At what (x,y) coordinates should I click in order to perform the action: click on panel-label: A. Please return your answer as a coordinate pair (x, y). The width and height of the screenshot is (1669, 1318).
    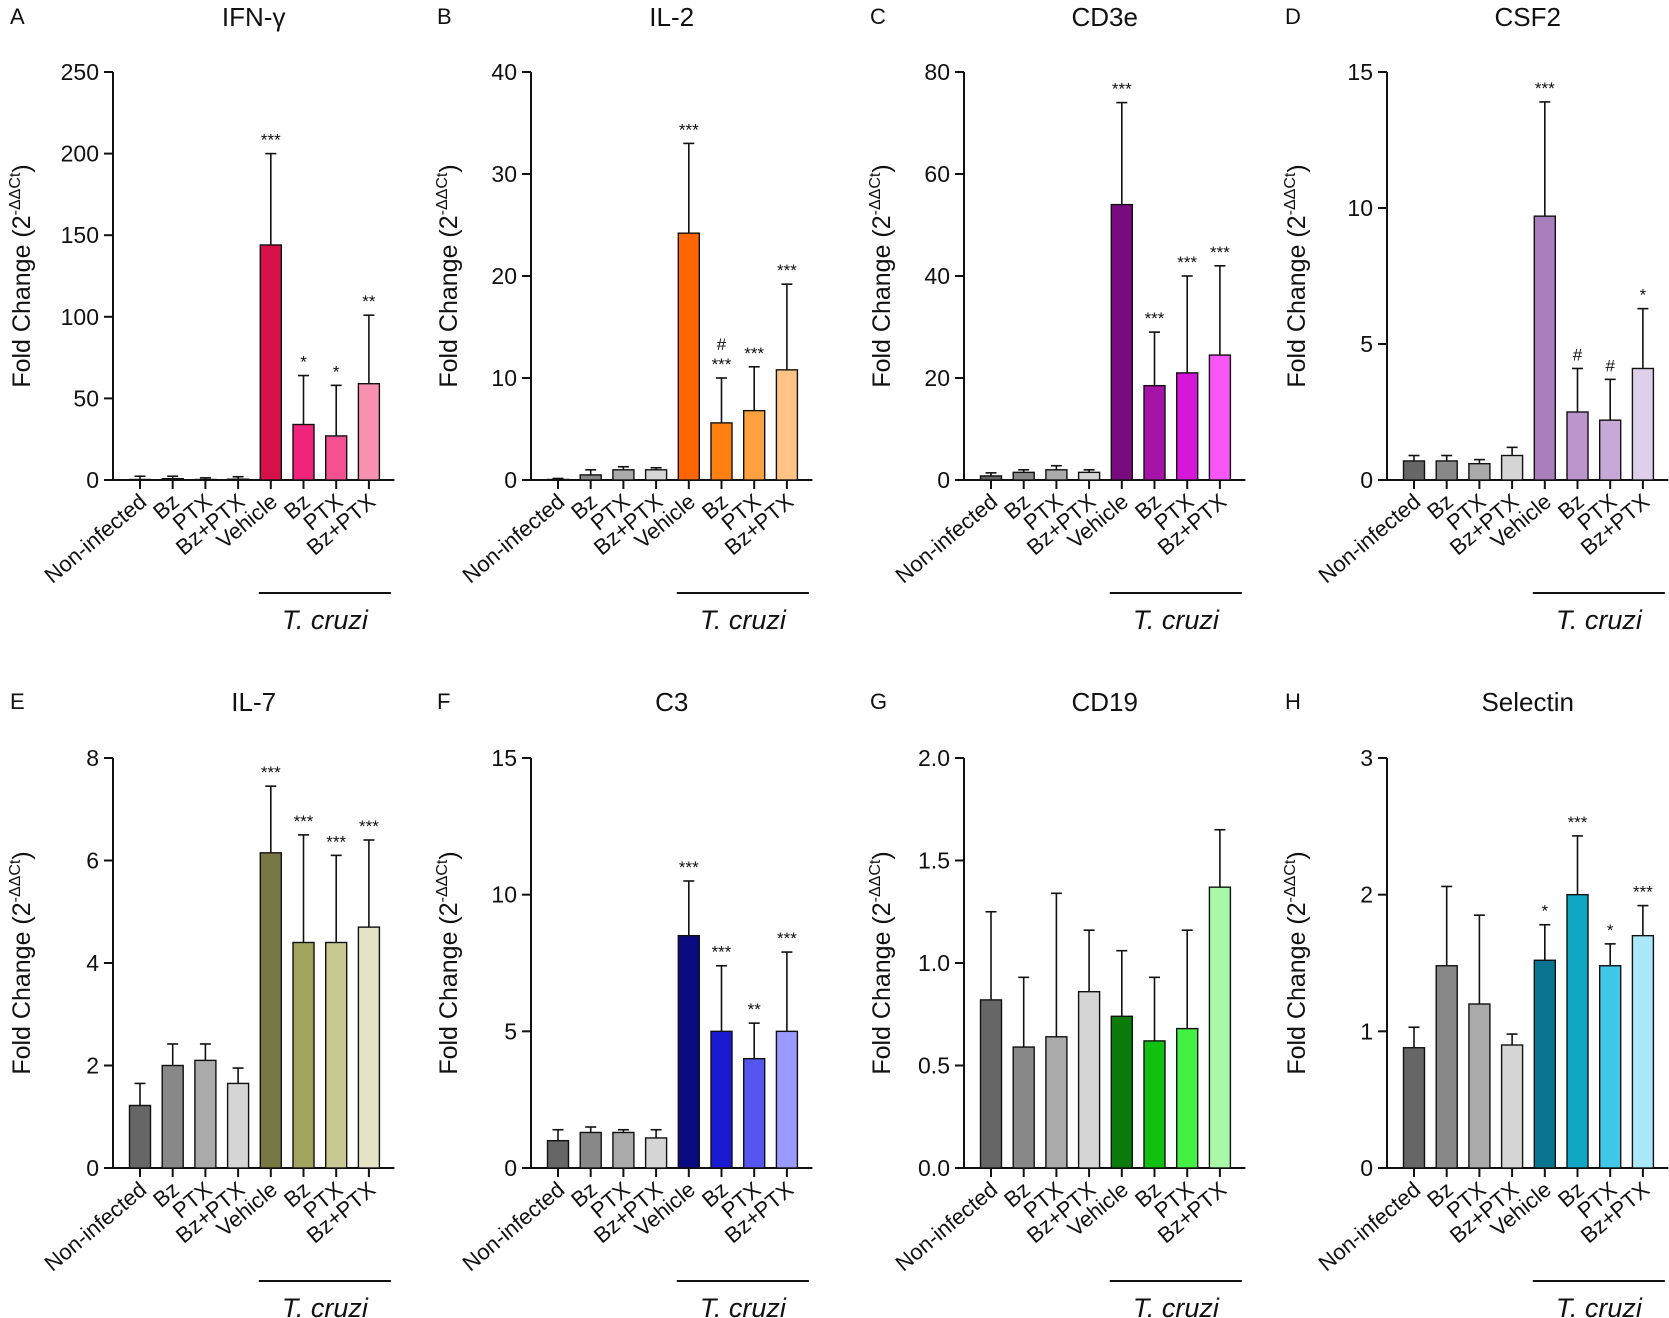
    Looking at the image, I should click on (17, 16).